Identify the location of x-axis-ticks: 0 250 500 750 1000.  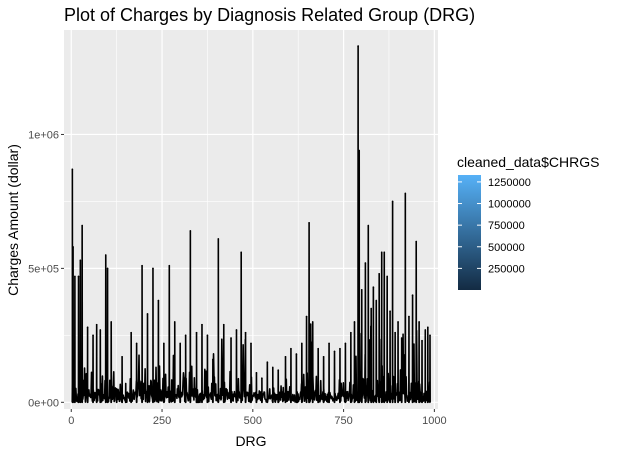
(257, 418).